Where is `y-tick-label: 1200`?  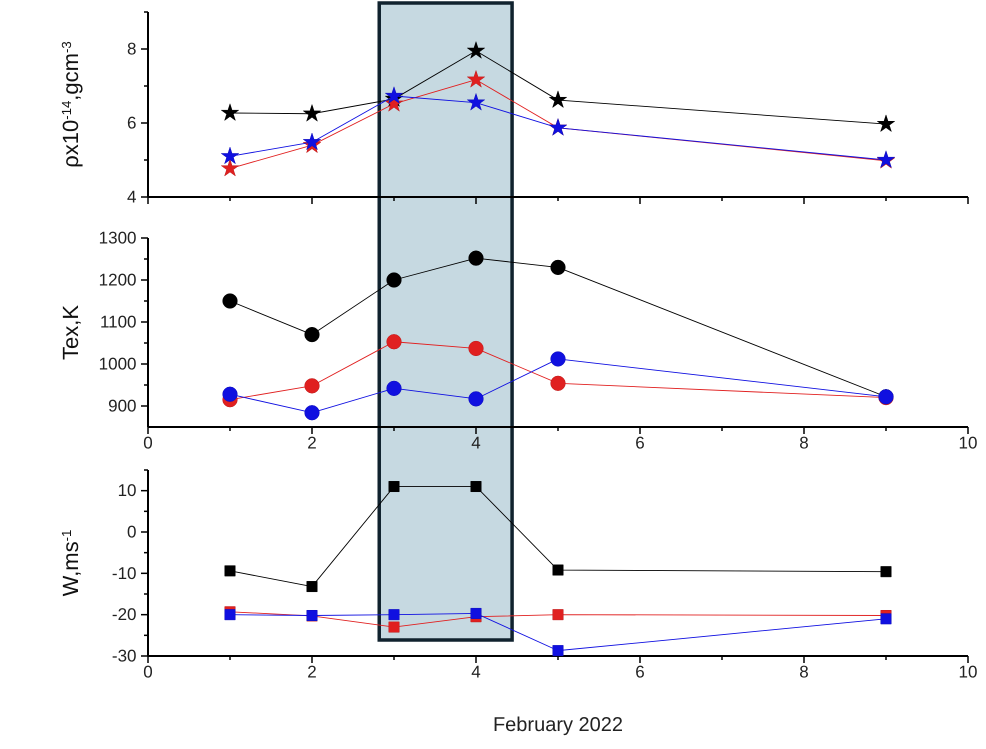 y-tick-label: 1200 is located at coordinates (117, 280).